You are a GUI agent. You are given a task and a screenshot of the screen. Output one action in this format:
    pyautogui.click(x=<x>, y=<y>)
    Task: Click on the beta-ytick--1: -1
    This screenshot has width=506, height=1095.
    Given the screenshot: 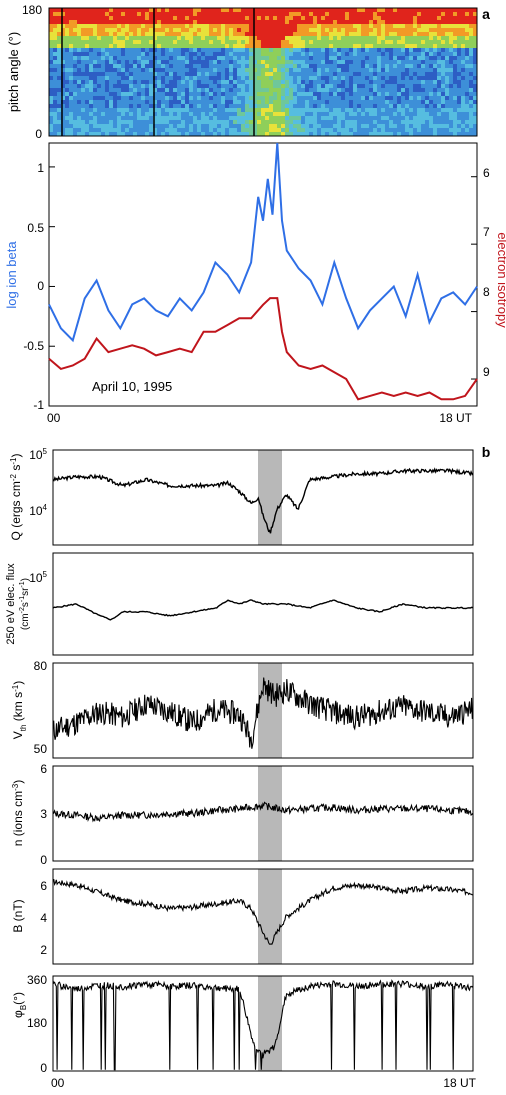 What is the action you would take?
    pyautogui.click(x=38, y=405)
    